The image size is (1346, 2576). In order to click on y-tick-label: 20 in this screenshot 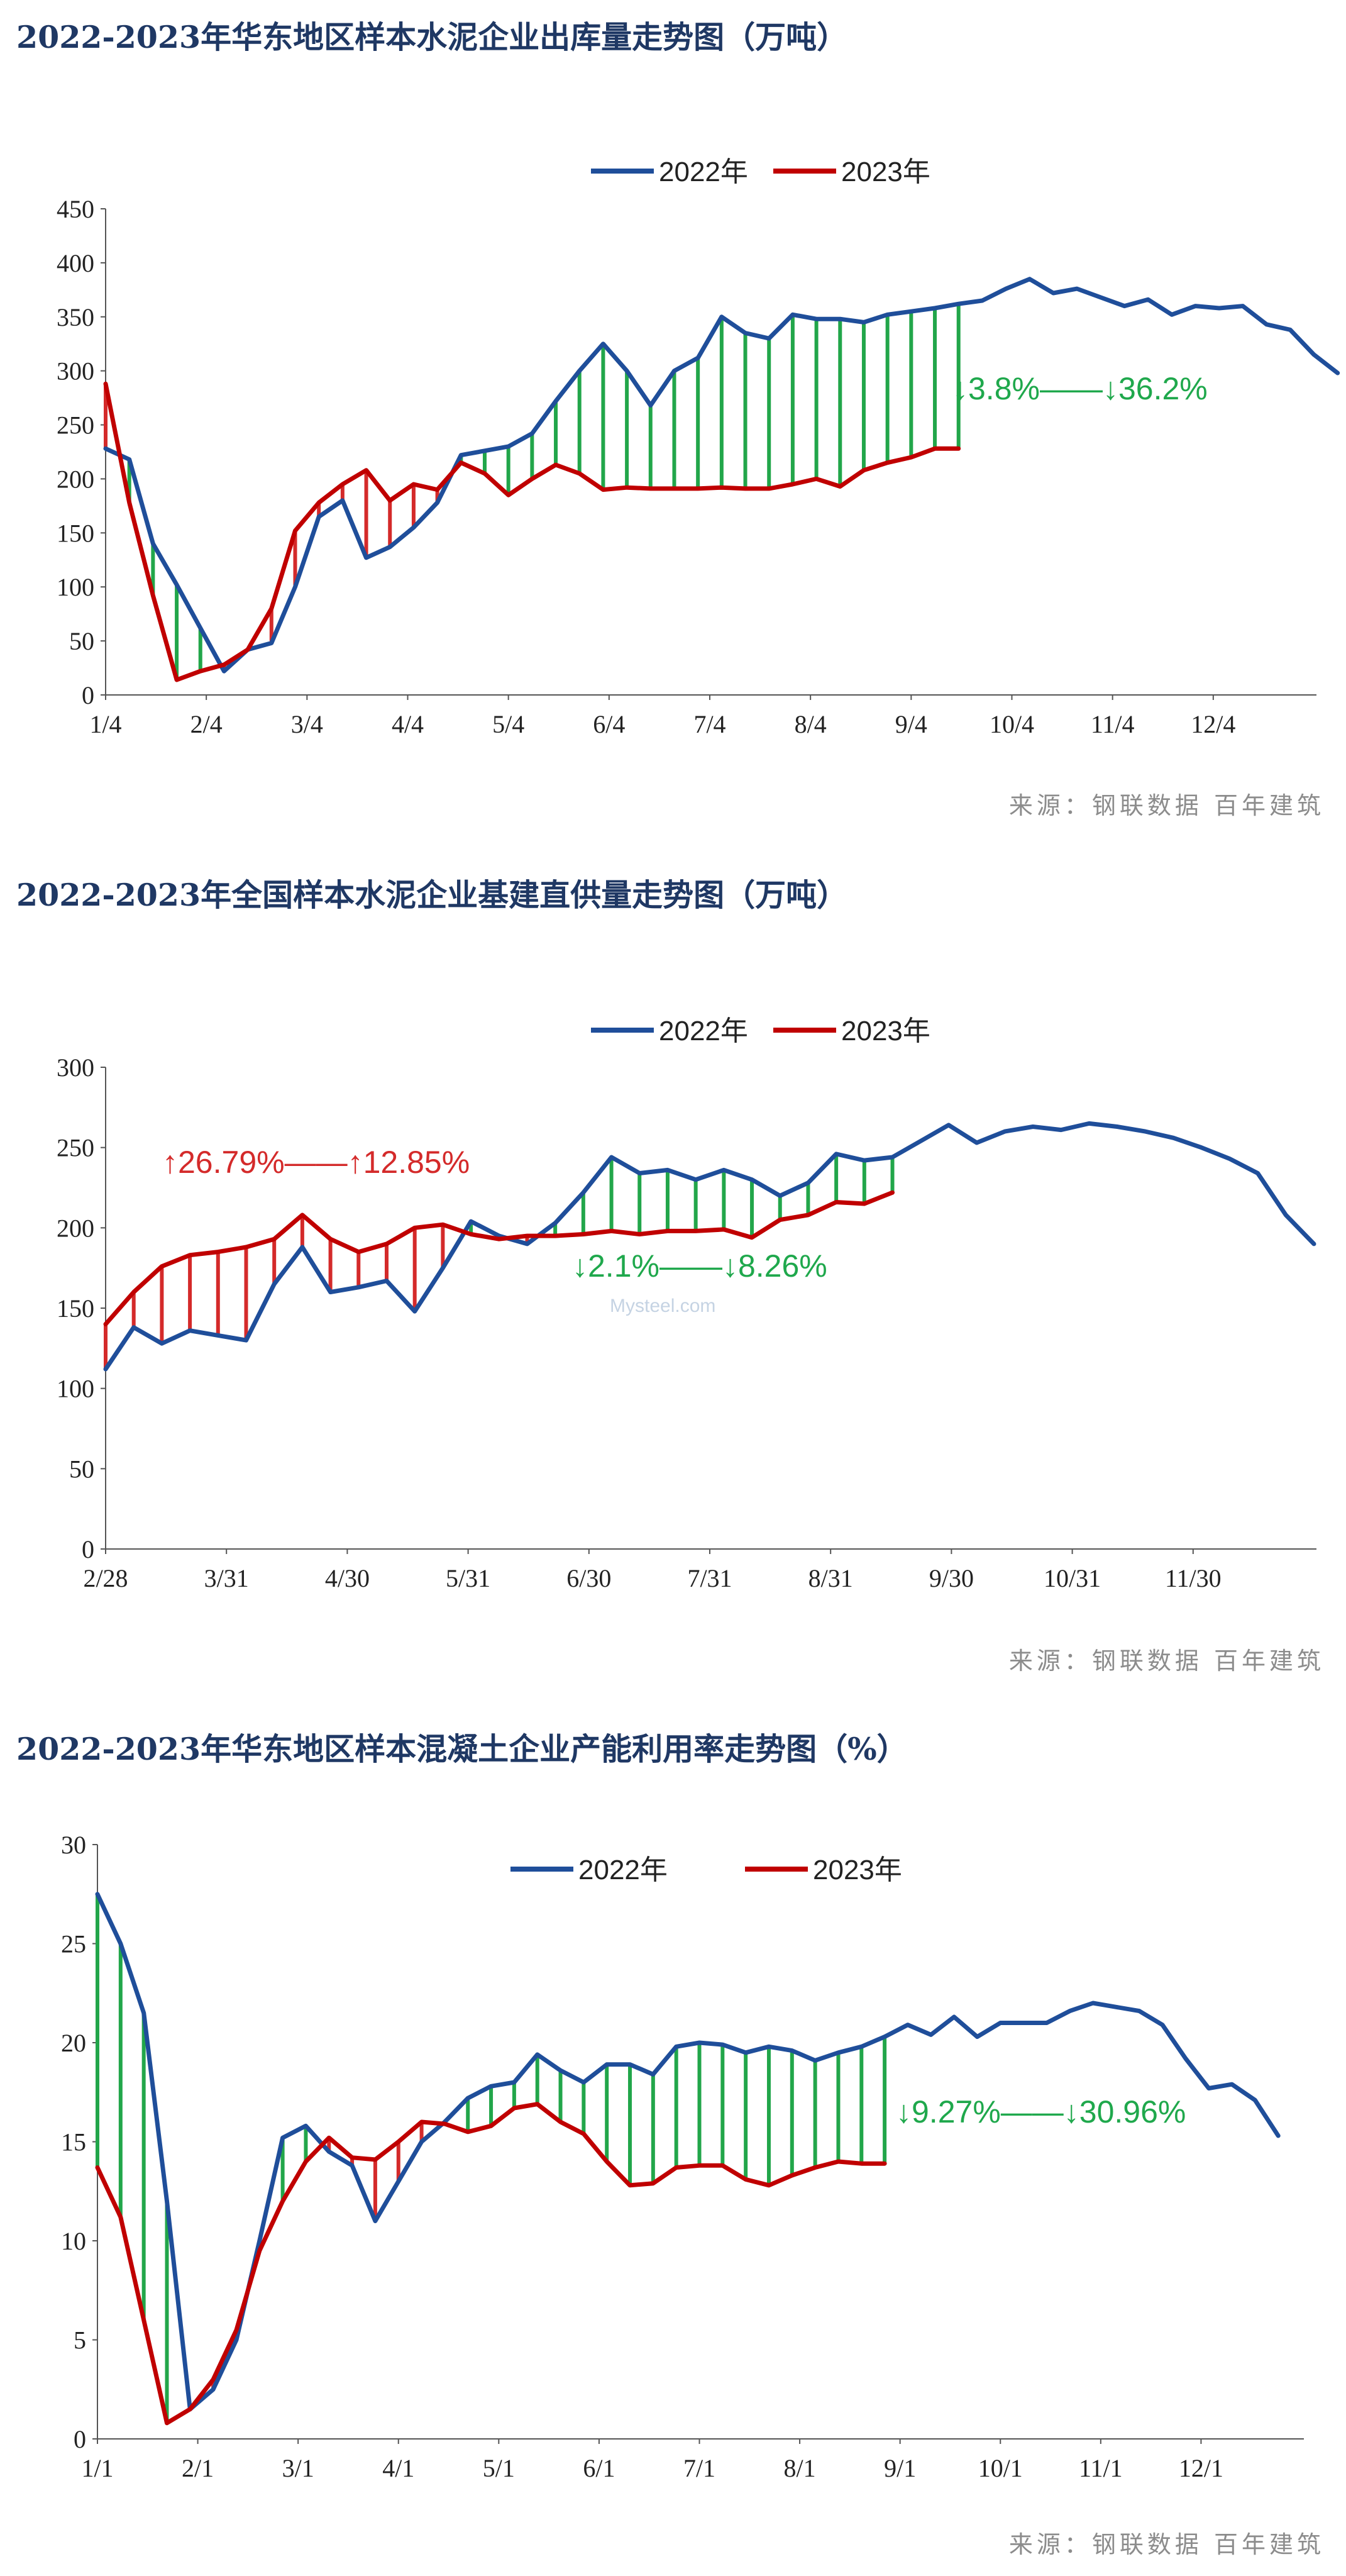, I will do `click(73, 2043)`.